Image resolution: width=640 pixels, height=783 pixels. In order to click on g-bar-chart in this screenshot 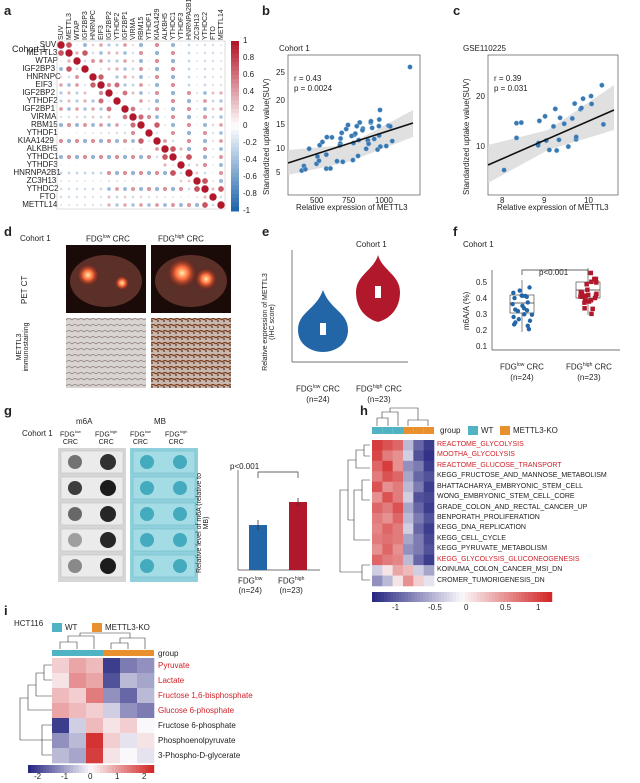, I will do `click(278, 520)`.